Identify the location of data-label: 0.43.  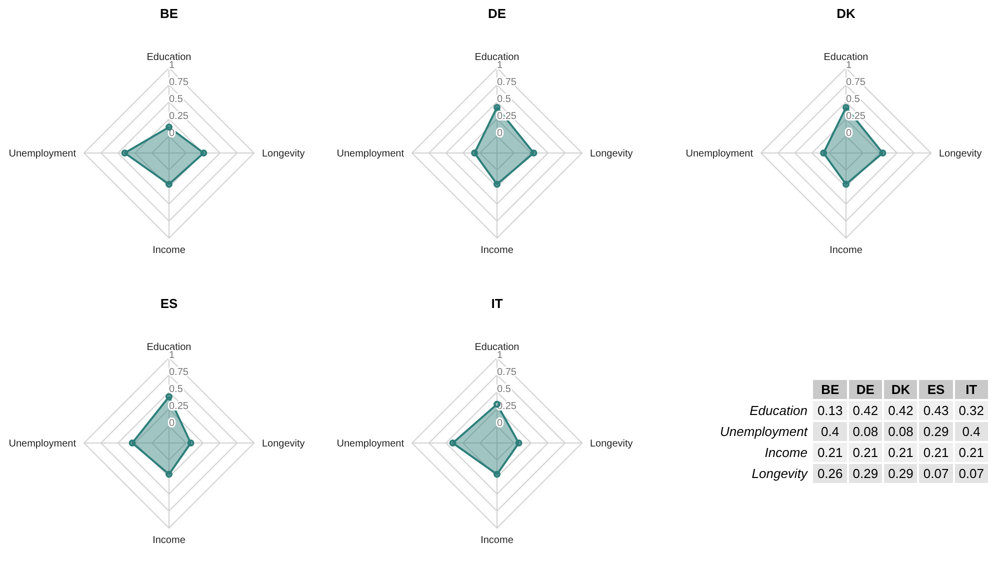
(936, 410).